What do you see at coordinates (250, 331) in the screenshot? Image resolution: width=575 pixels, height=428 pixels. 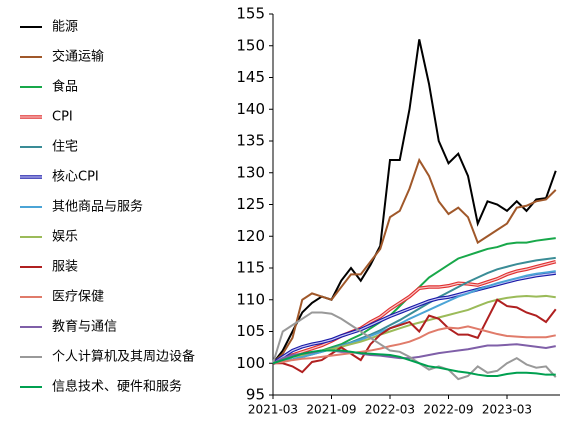 I see `y-tick-label: 105` at bounding box center [250, 331].